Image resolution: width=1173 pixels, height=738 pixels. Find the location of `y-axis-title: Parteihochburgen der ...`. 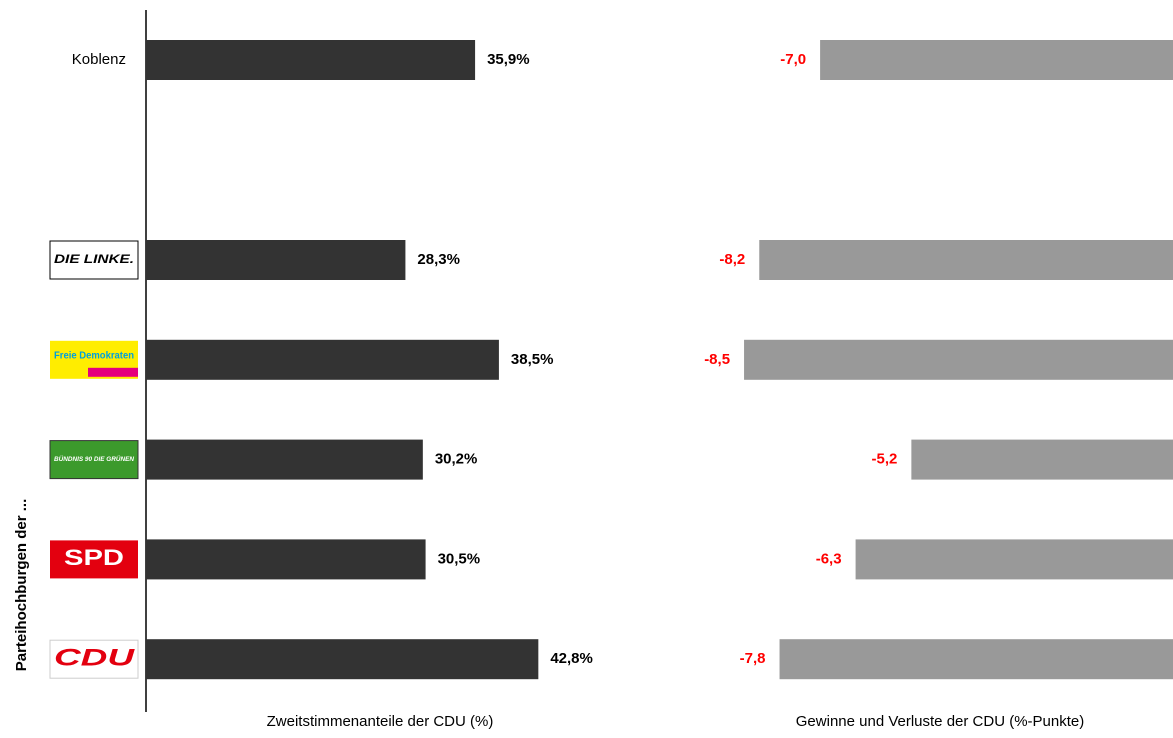

y-axis-title: Parteihochburgen der ... is located at coordinates (21, 585).